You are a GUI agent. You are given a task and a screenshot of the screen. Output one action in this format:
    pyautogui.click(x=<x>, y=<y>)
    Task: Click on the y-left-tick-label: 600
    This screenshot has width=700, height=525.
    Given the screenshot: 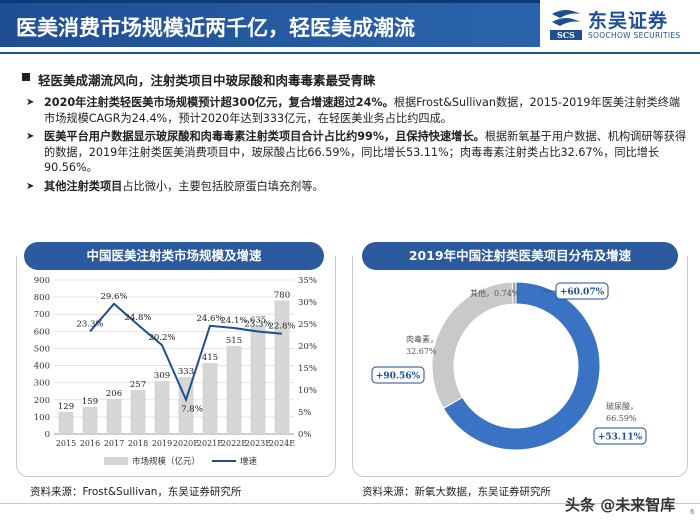 What is the action you would take?
    pyautogui.click(x=42, y=332)
    